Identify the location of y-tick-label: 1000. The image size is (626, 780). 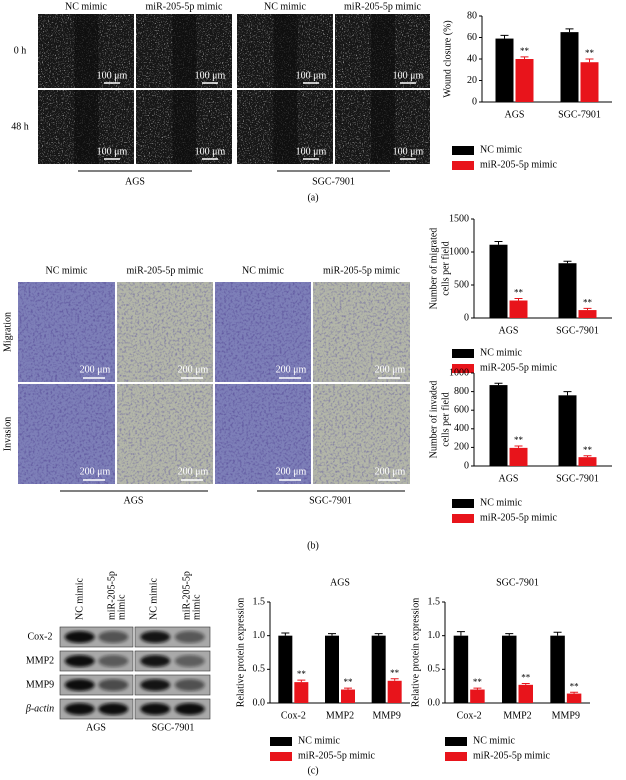
(459, 251).